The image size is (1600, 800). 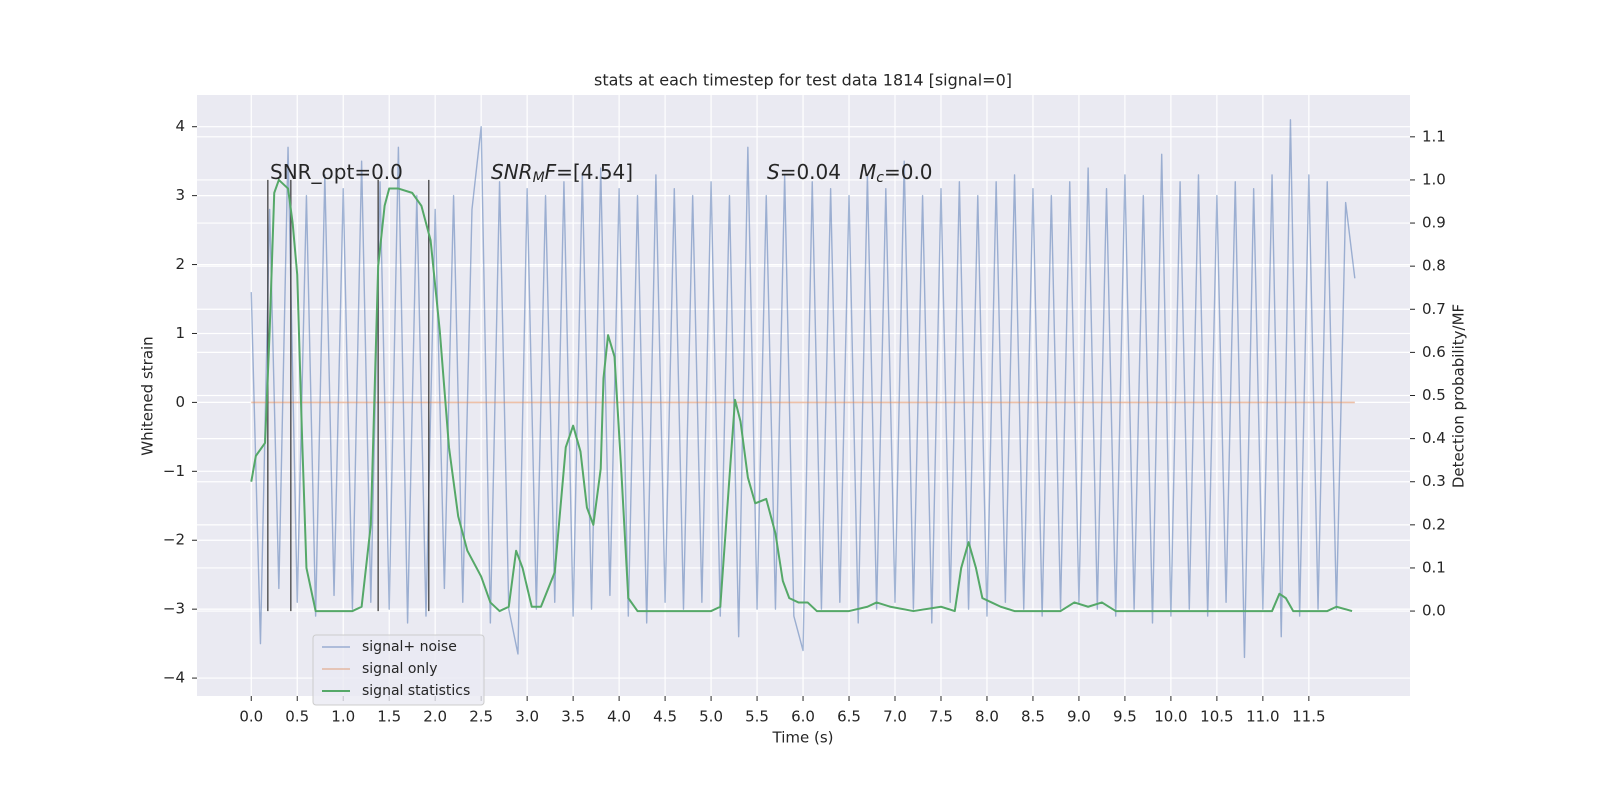 I want to click on x-tick-label: 9.0, so click(x=1079, y=717).